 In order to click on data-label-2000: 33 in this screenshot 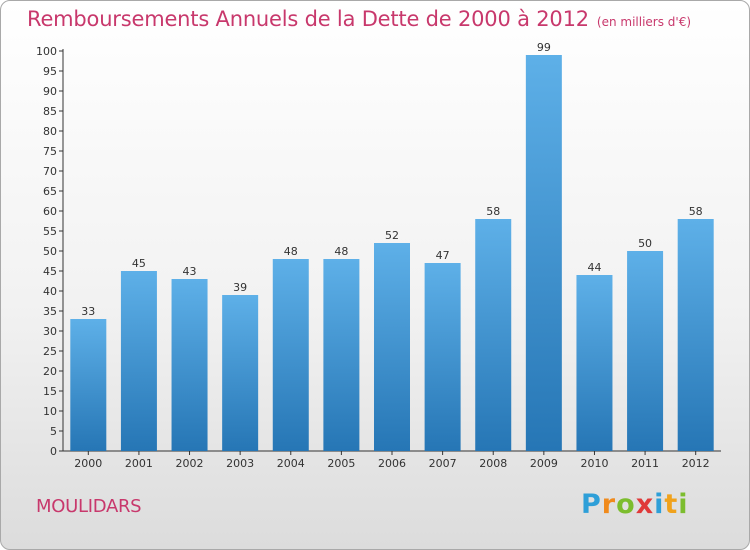, I will do `click(88, 311)`.